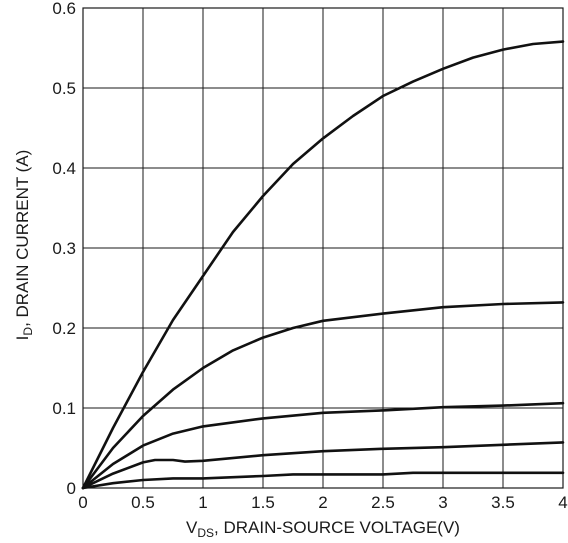  I want to click on x-tick-label: 2, so click(322, 502).